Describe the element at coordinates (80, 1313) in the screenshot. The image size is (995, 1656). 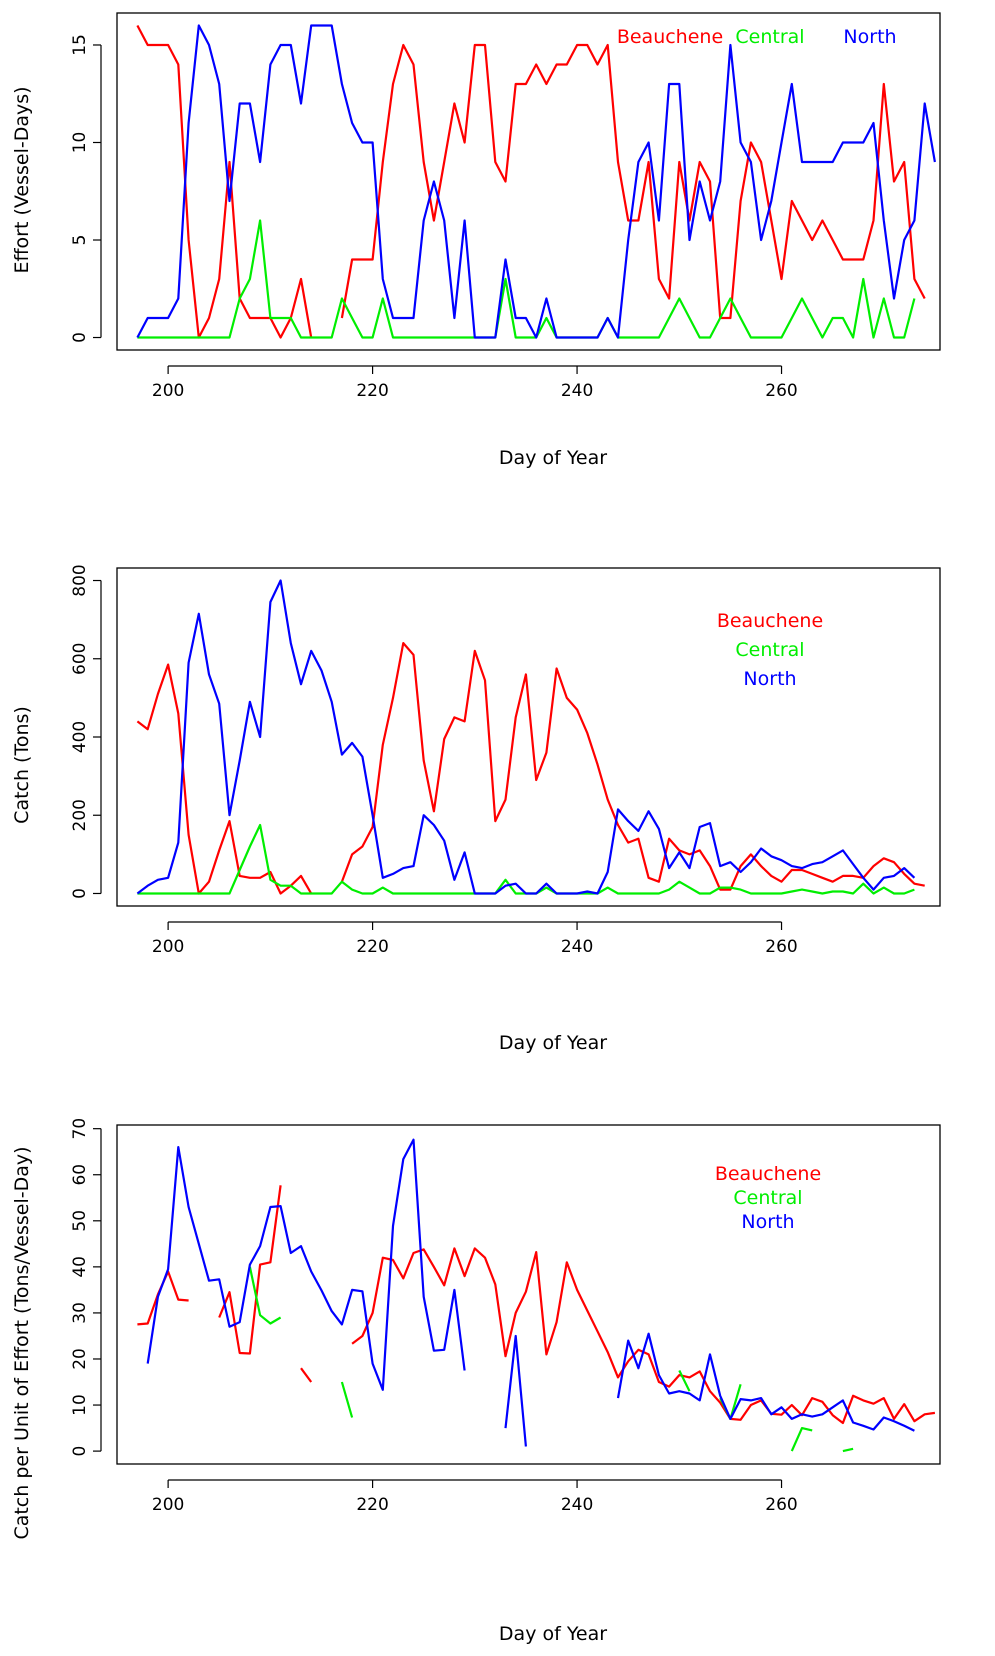
I see `cpue-y-tick-label: 30` at that location.